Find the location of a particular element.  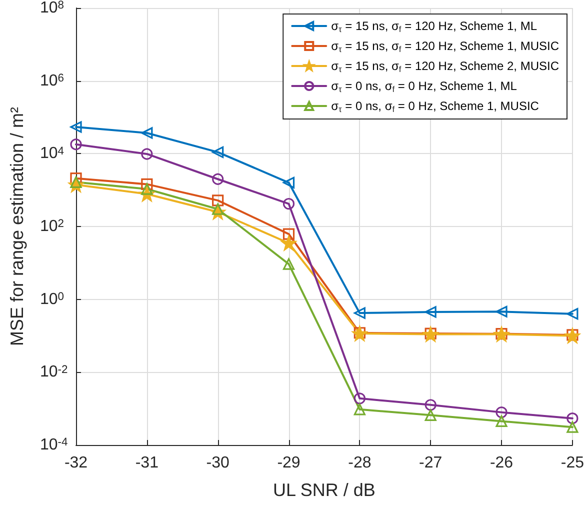

x-axis-title: UL SNR / dB is located at coordinates (324, 490).